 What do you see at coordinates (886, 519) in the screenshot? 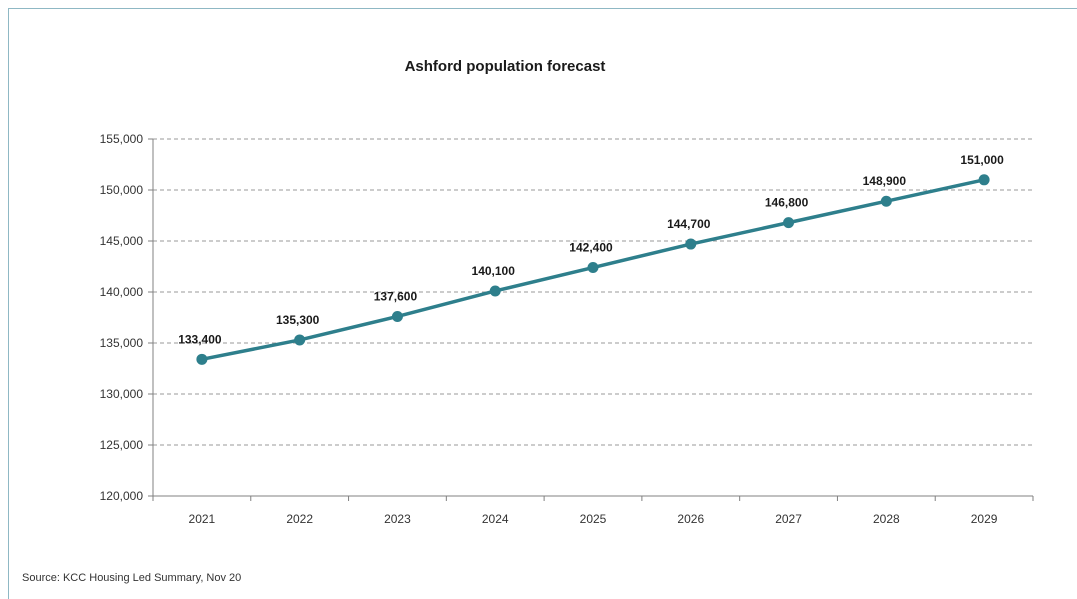
I see `x-tick-label: 2028` at bounding box center [886, 519].